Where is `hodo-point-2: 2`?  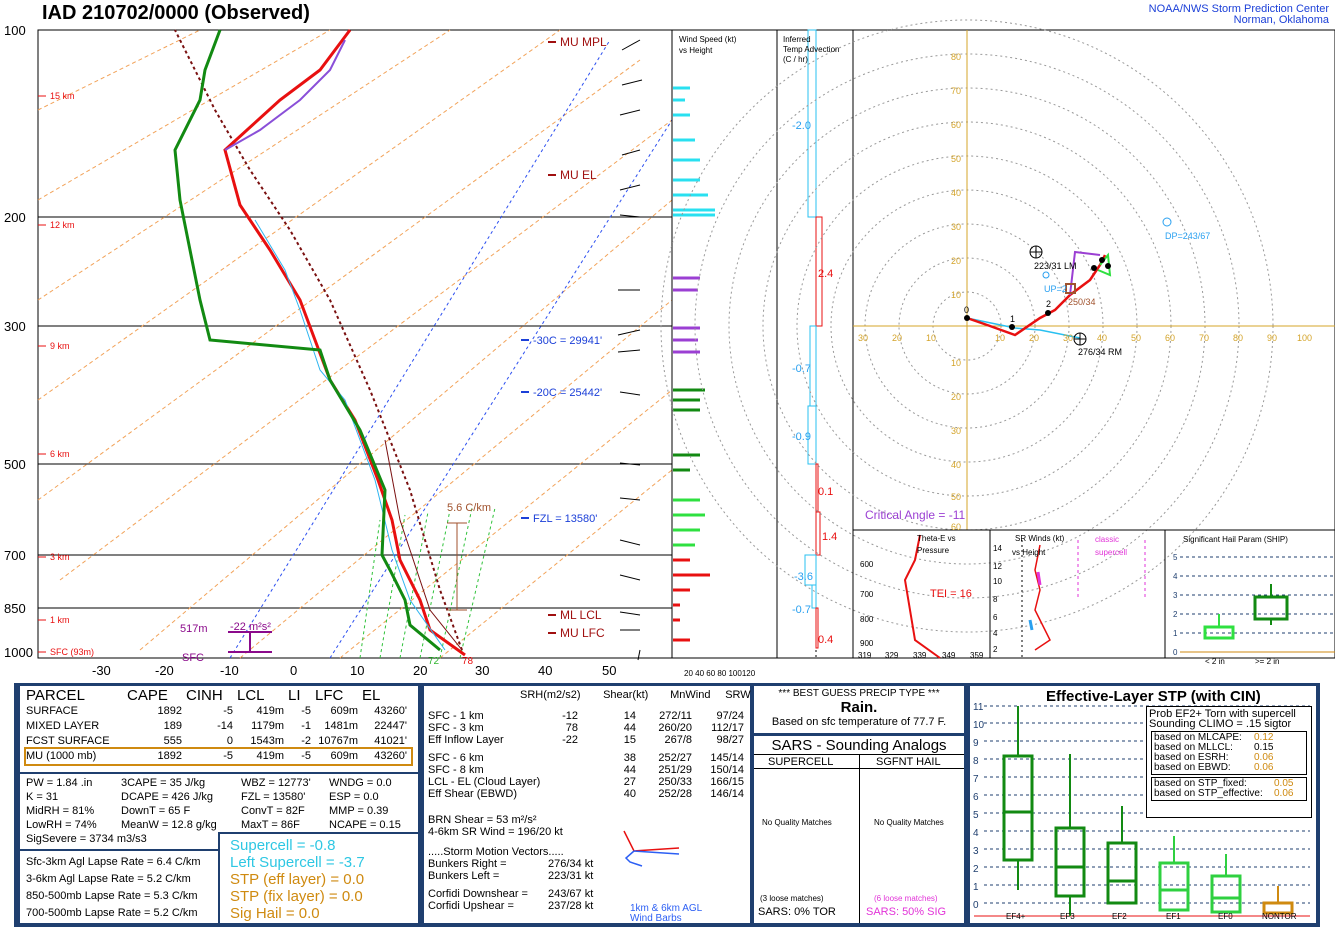
hodo-point-2: 2 is located at coordinates (1048, 304).